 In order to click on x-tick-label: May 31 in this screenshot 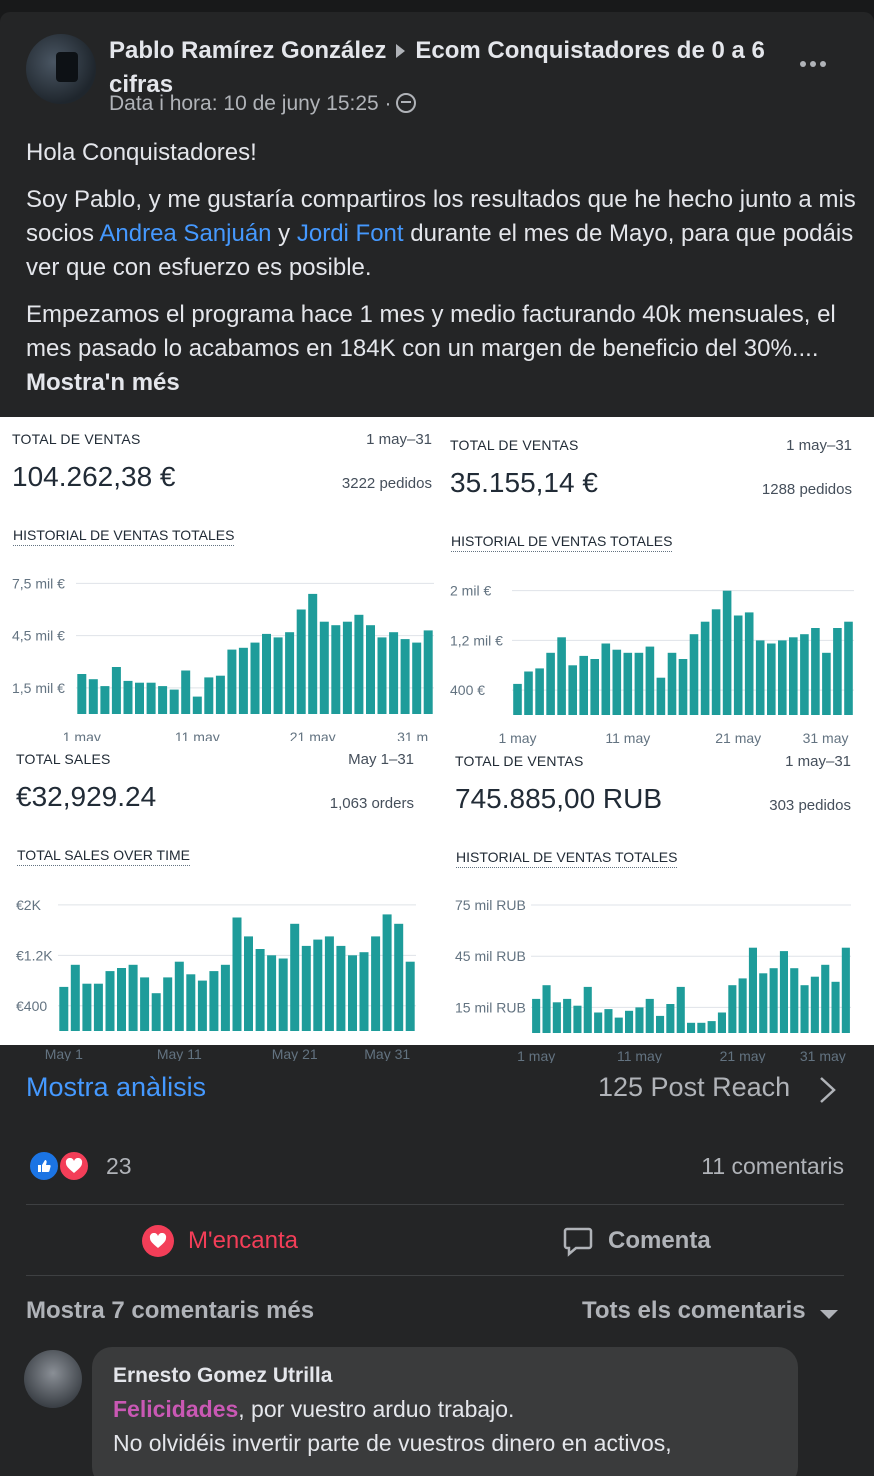, I will do `click(387, 1053)`.